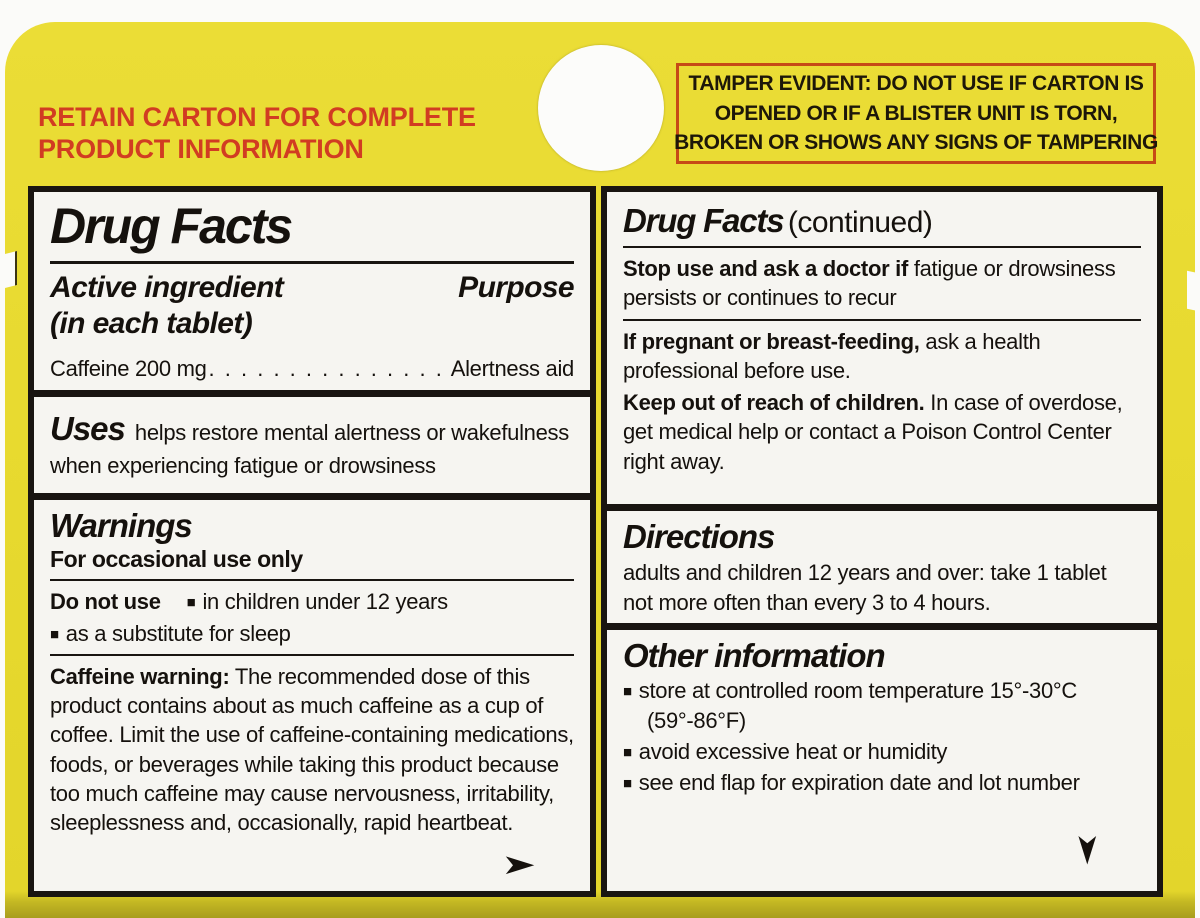 This screenshot has width=1200, height=918. I want to click on caffeine-warning-lead: Caffeine warning:, so click(140, 676).